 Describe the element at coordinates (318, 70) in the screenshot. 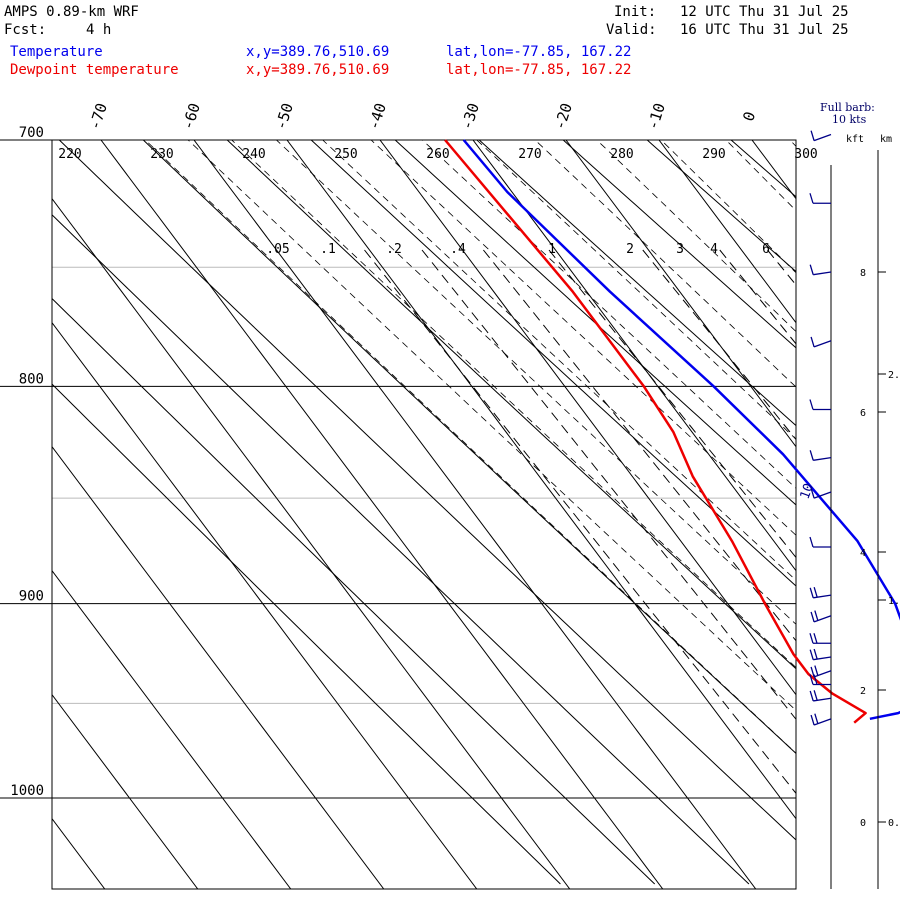

I see `legend-dewpoint-xy: x,y=389.76,510.69` at that location.